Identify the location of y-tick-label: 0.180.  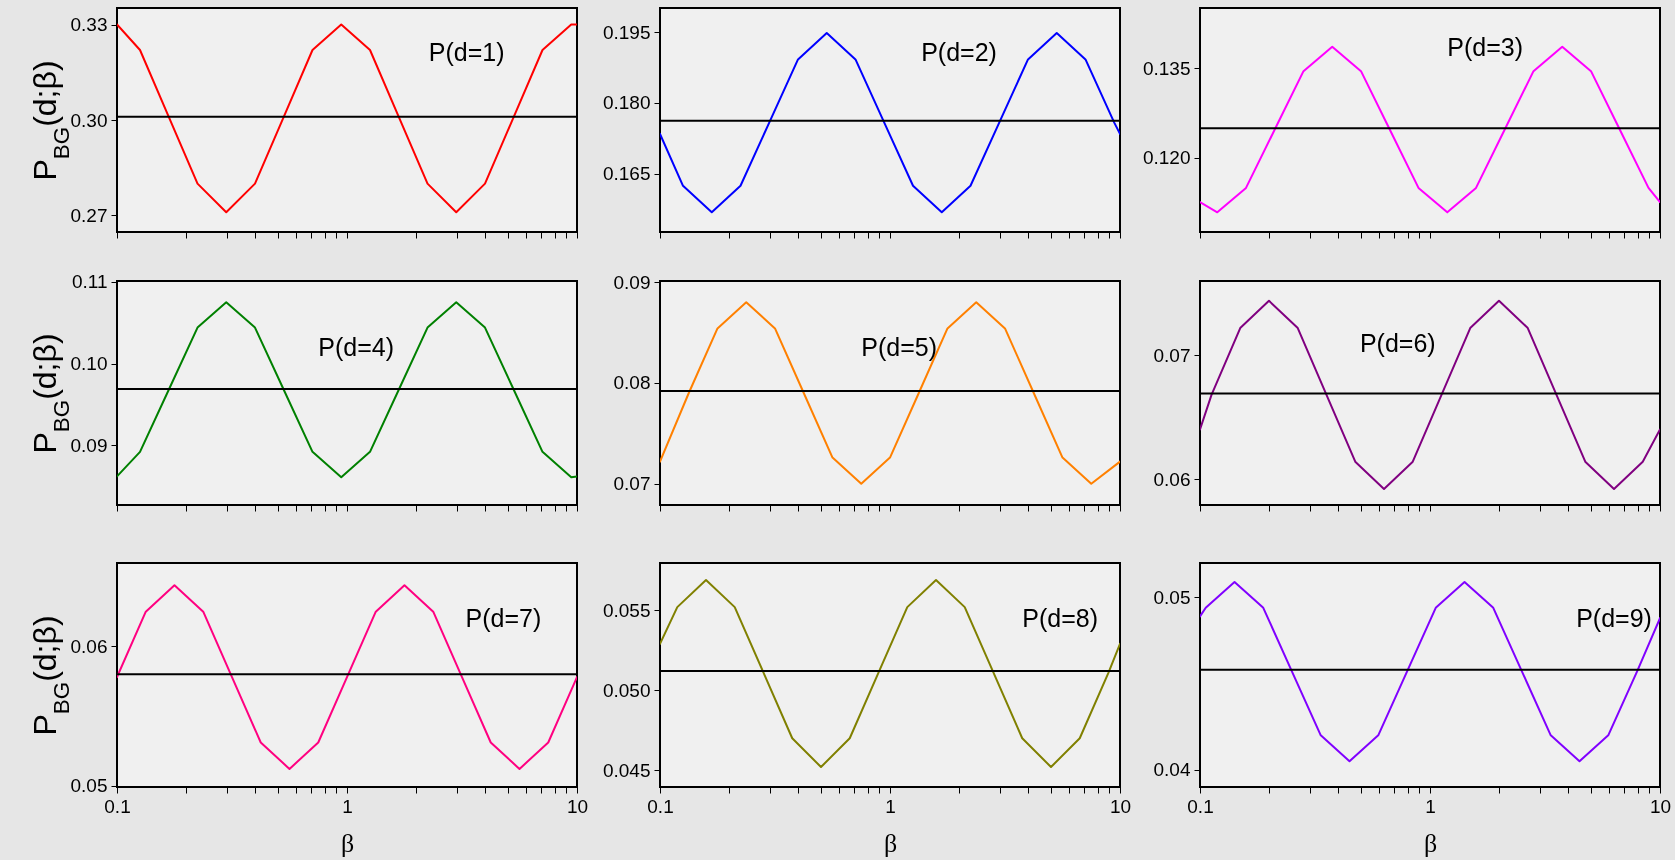
(626, 103).